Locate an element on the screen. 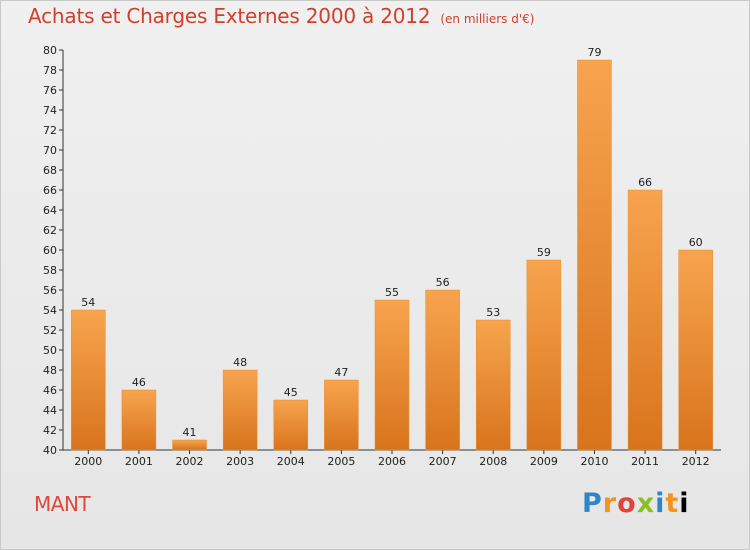 The height and width of the screenshot is (550, 750). y-tick-label: 70 is located at coordinates (50, 150).